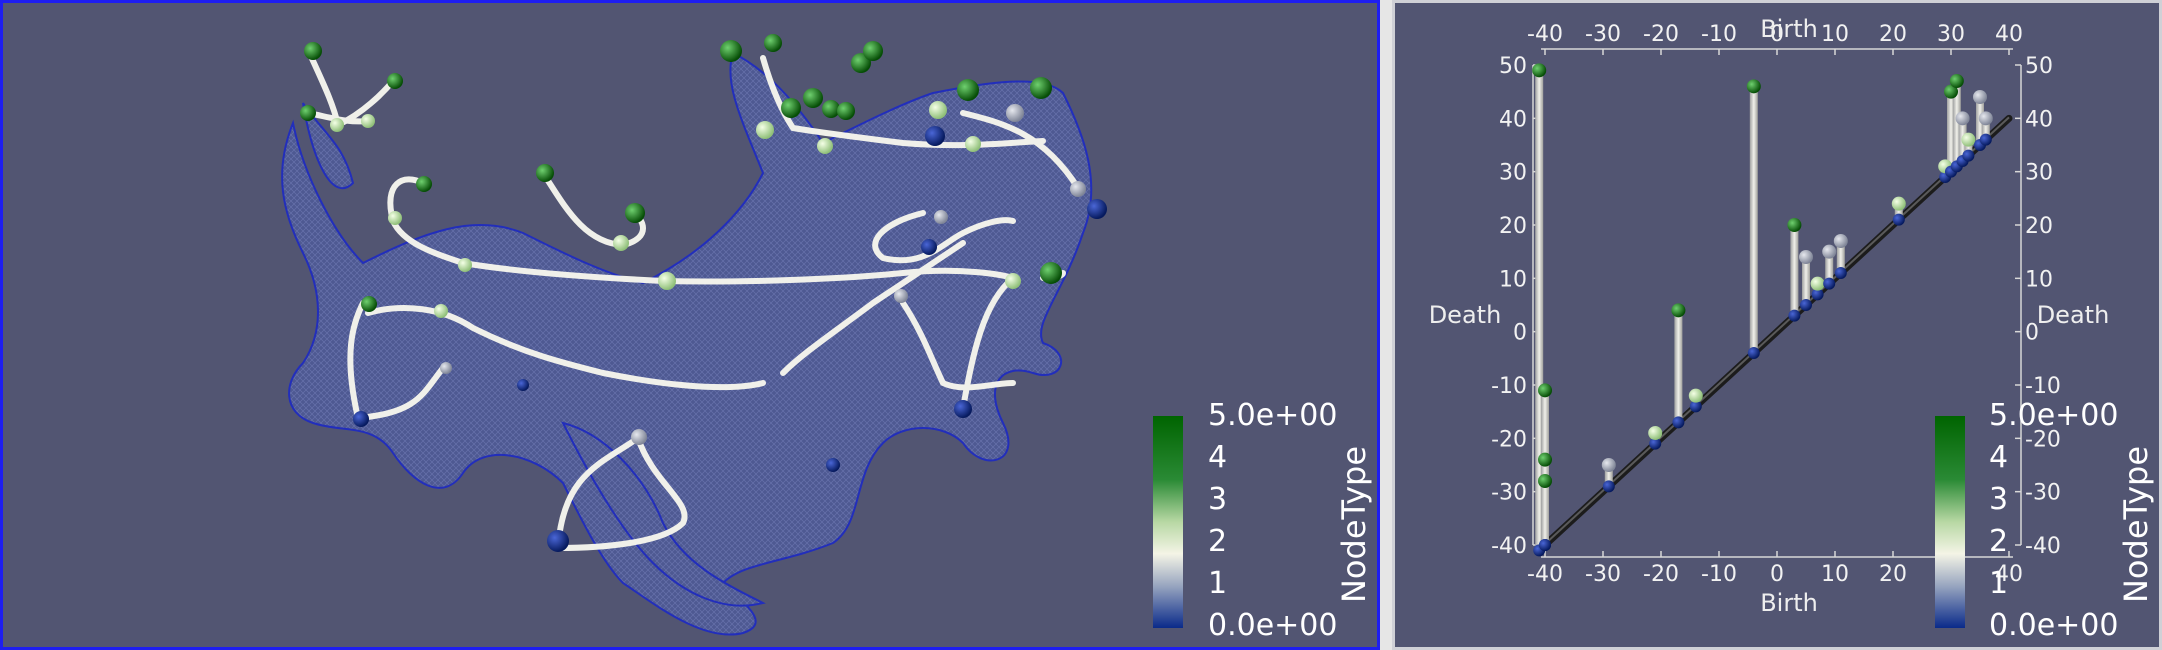 This screenshot has width=2162, height=650. I want to click on diagonal-highlight, so click(1777, 330).